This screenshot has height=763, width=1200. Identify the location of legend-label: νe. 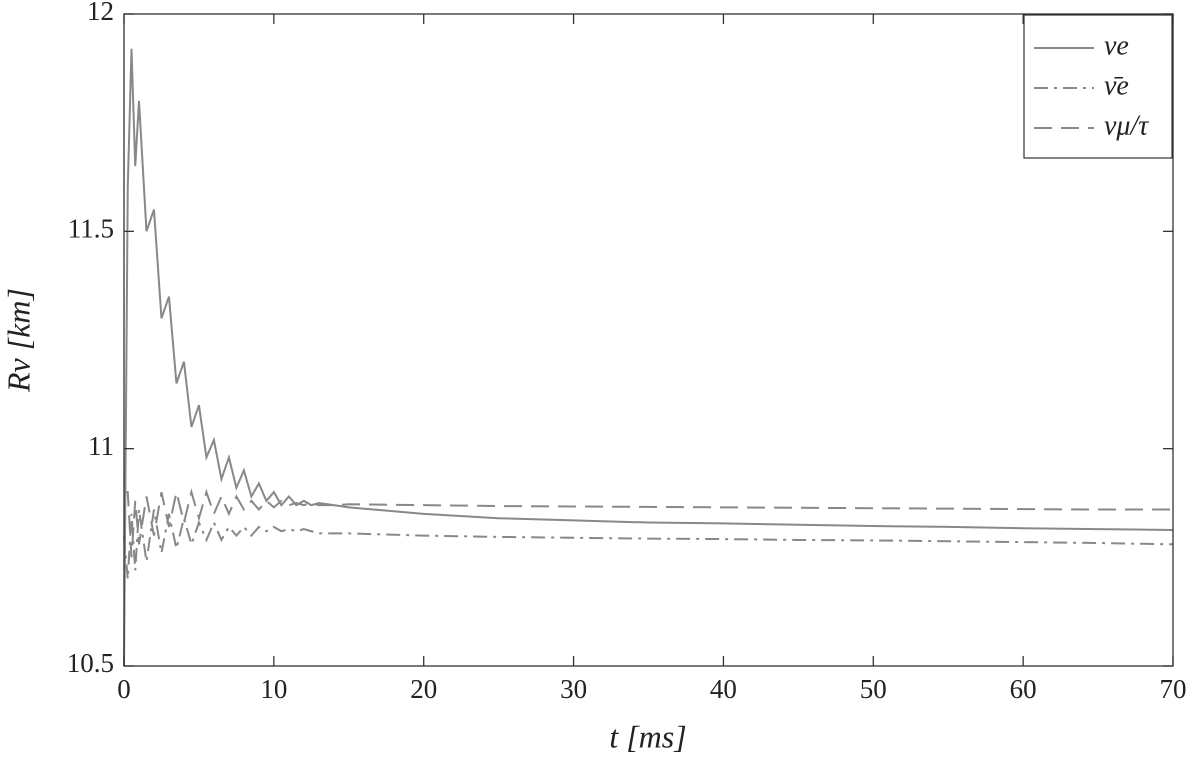
(1116, 45).